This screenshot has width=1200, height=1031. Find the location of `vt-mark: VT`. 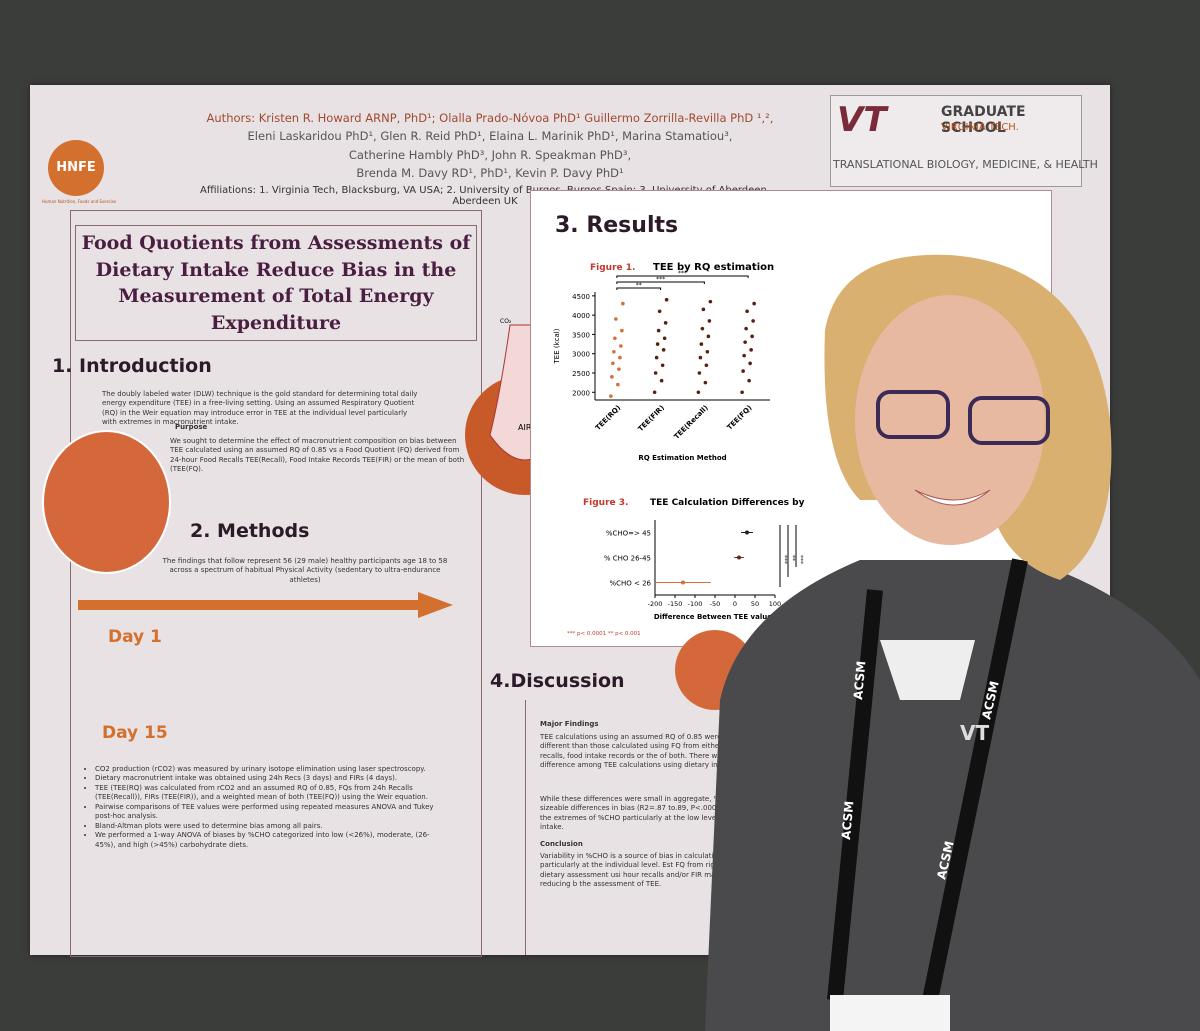

vt-mark: VT is located at coordinates (862, 120).